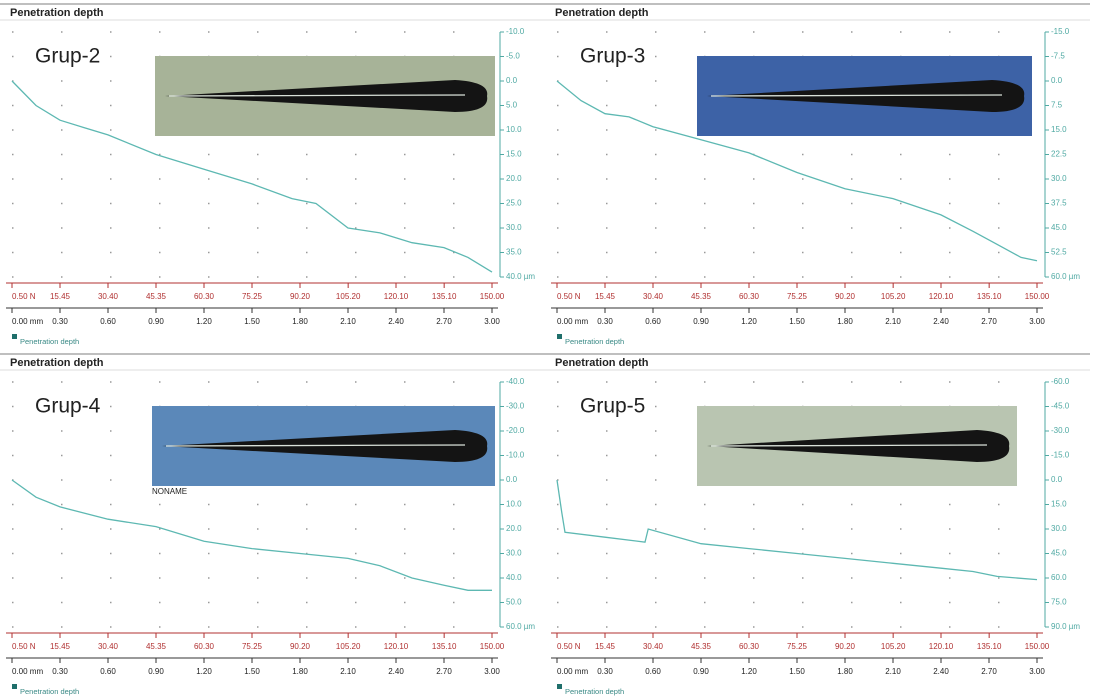 The image size is (1102, 698). What do you see at coordinates (67, 56) in the screenshot?
I see `group-label: Grup-2` at bounding box center [67, 56].